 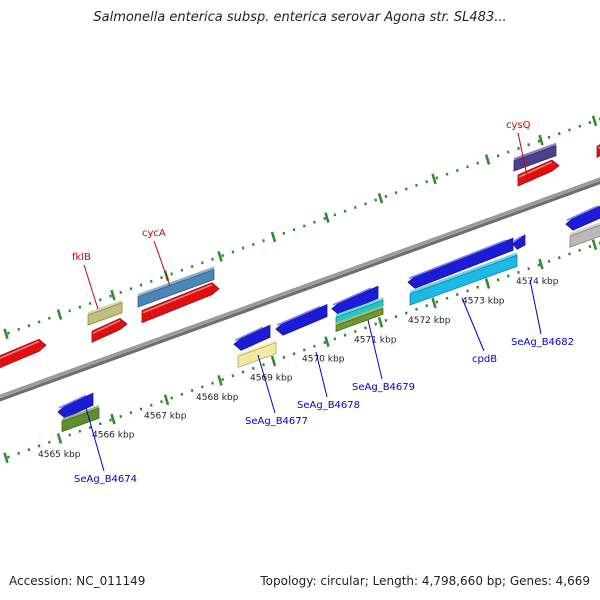 I want to click on gene-box-cycA-top, so click(x=176, y=282).